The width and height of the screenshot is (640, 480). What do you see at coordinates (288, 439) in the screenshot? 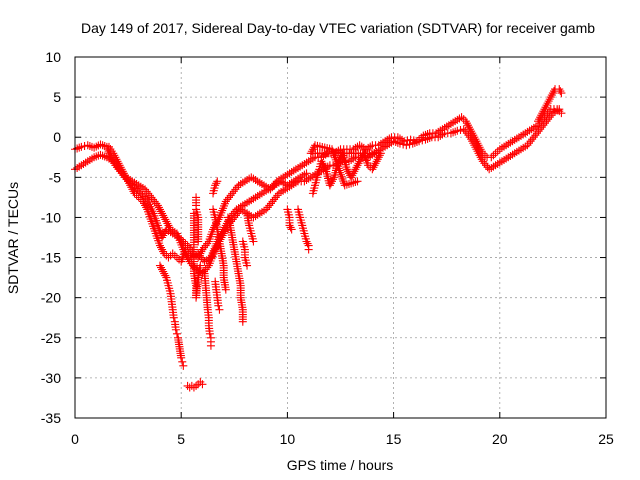
I see `x-tick-label: 10` at bounding box center [288, 439].